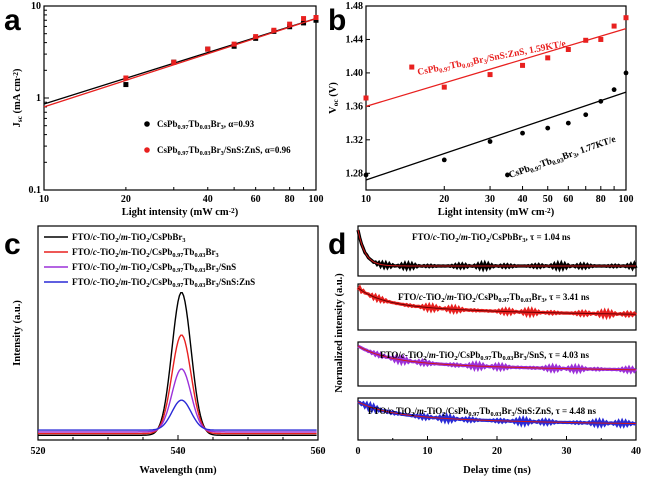 The width and height of the screenshot is (650, 480). What do you see at coordinates (355, 73) in the screenshot?
I see `y-tick-label-b: 1.40` at bounding box center [355, 73].